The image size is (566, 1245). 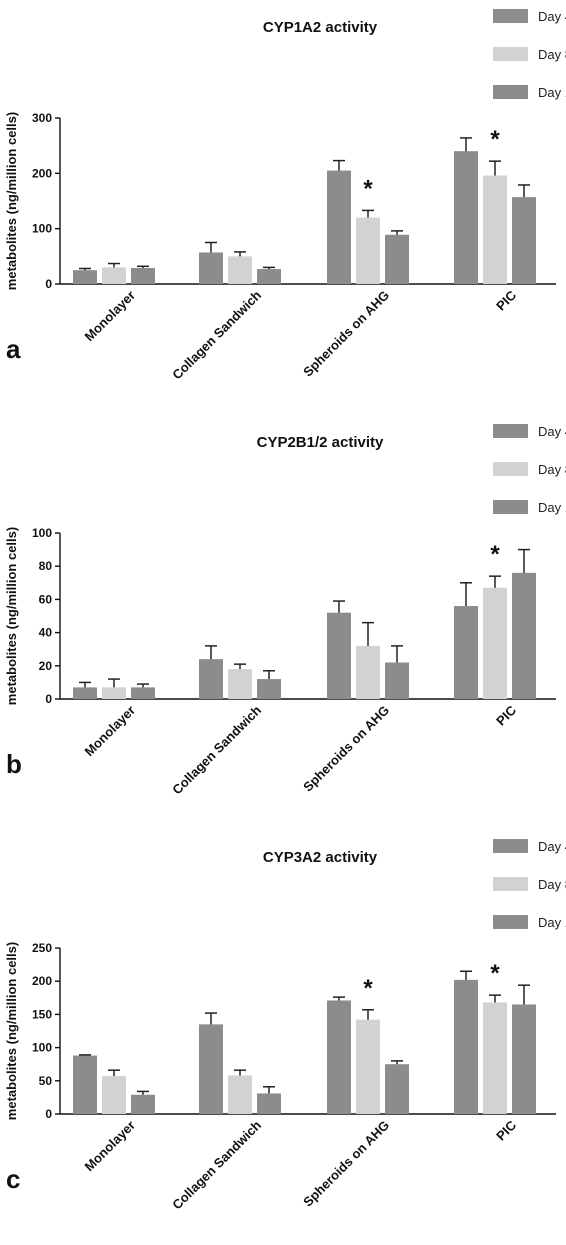 What do you see at coordinates (42, 173) in the screenshot?
I see `y-tick-label-2: 200` at bounding box center [42, 173].